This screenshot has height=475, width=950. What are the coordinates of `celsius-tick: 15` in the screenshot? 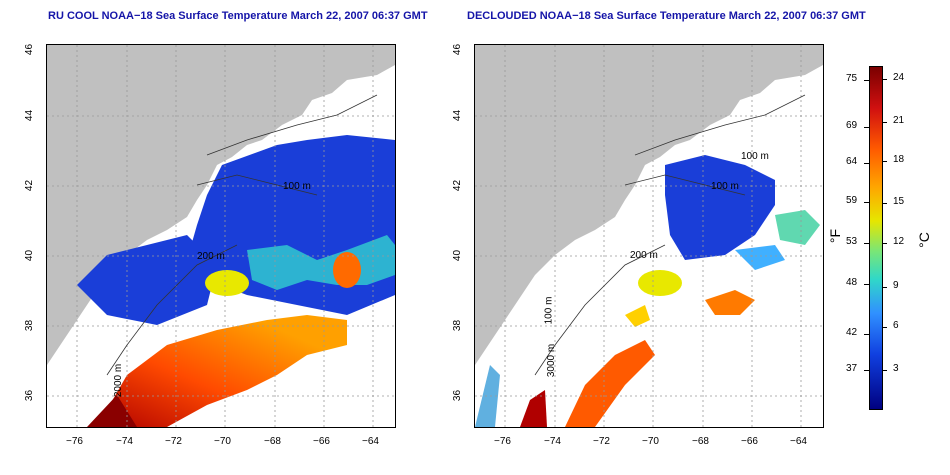 It's located at (899, 201).